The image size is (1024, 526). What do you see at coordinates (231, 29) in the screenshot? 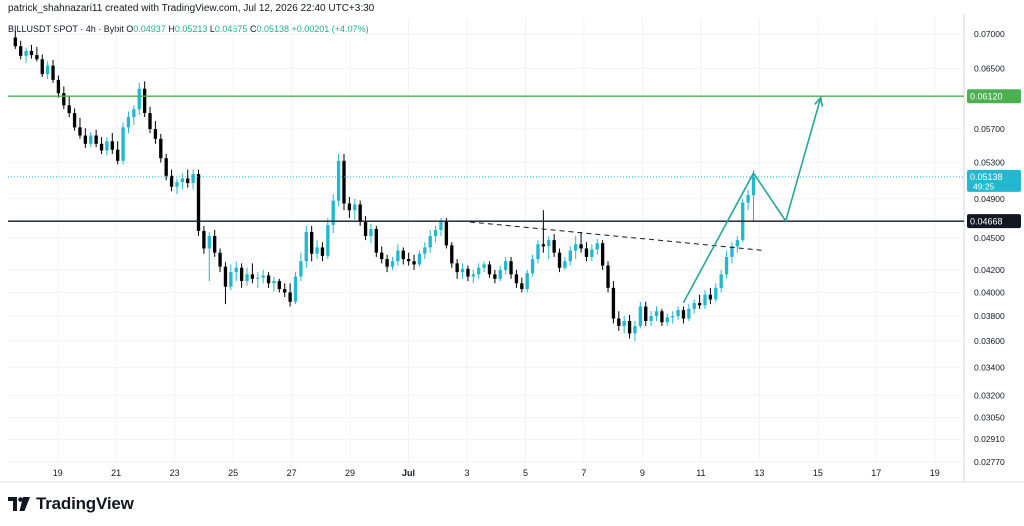
I see `low-value: 0.04675` at bounding box center [231, 29].